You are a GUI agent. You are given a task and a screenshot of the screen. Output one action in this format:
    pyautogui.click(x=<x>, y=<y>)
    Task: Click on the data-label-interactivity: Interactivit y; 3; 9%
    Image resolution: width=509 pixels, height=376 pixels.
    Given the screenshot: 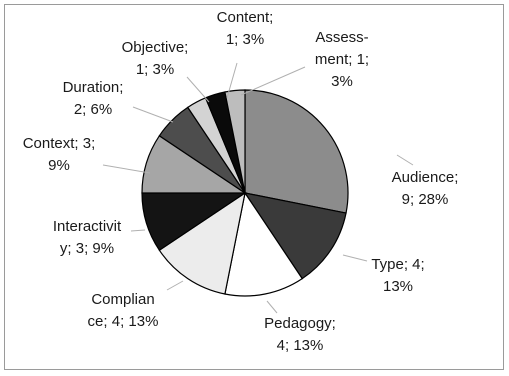 What is the action you would take?
    pyautogui.click(x=87, y=237)
    